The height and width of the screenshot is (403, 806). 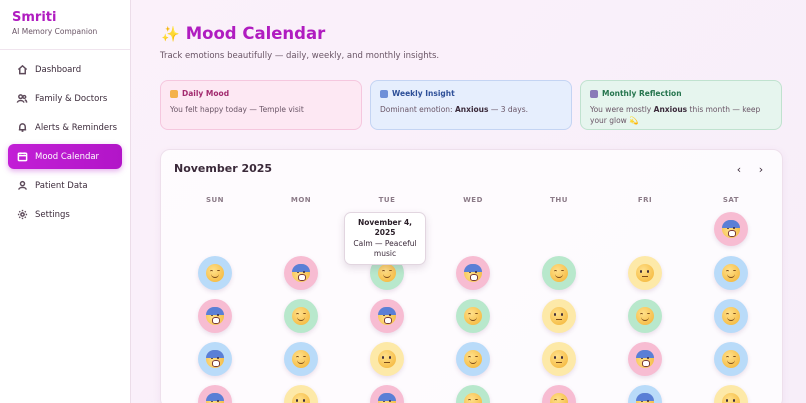 What do you see at coordinates (423, 93) in the screenshot?
I see `card-title: Weekly Insight` at bounding box center [423, 93].